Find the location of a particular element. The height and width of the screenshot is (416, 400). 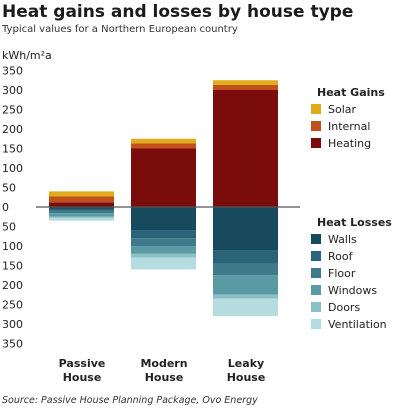

bar-passive-heating is located at coordinates (81, 204).